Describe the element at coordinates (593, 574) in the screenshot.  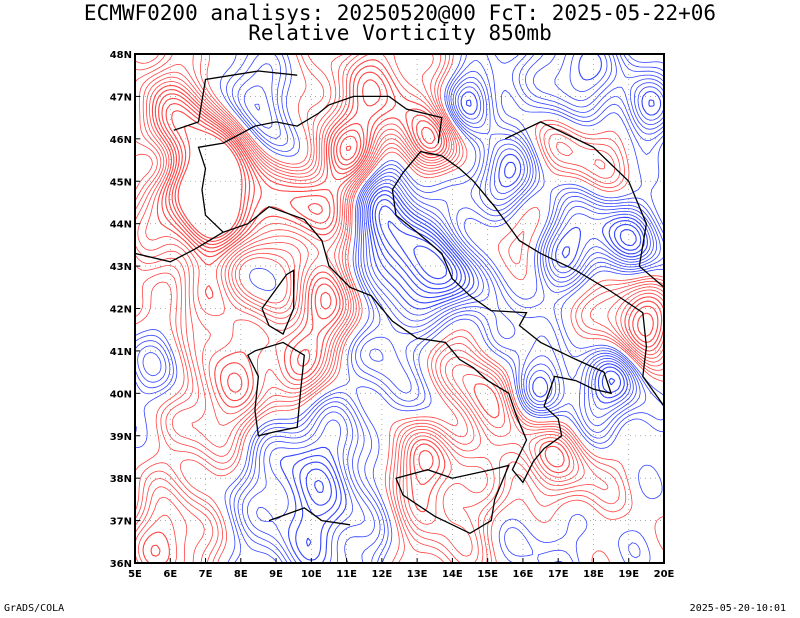
I see `x-tick-label: 18E` at that location.